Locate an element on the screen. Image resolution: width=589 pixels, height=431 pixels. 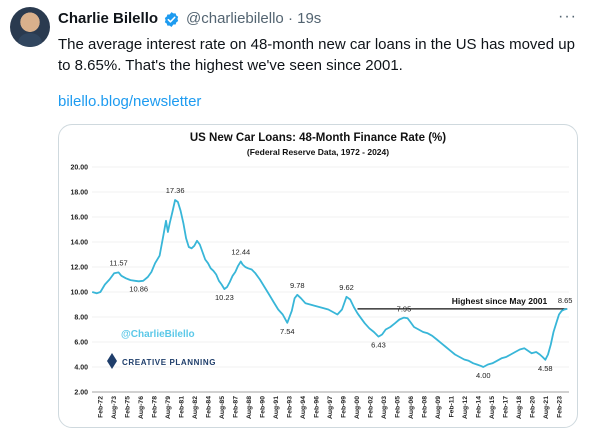
x-tick-label: Feb-23 is located at coordinates (559, 407).